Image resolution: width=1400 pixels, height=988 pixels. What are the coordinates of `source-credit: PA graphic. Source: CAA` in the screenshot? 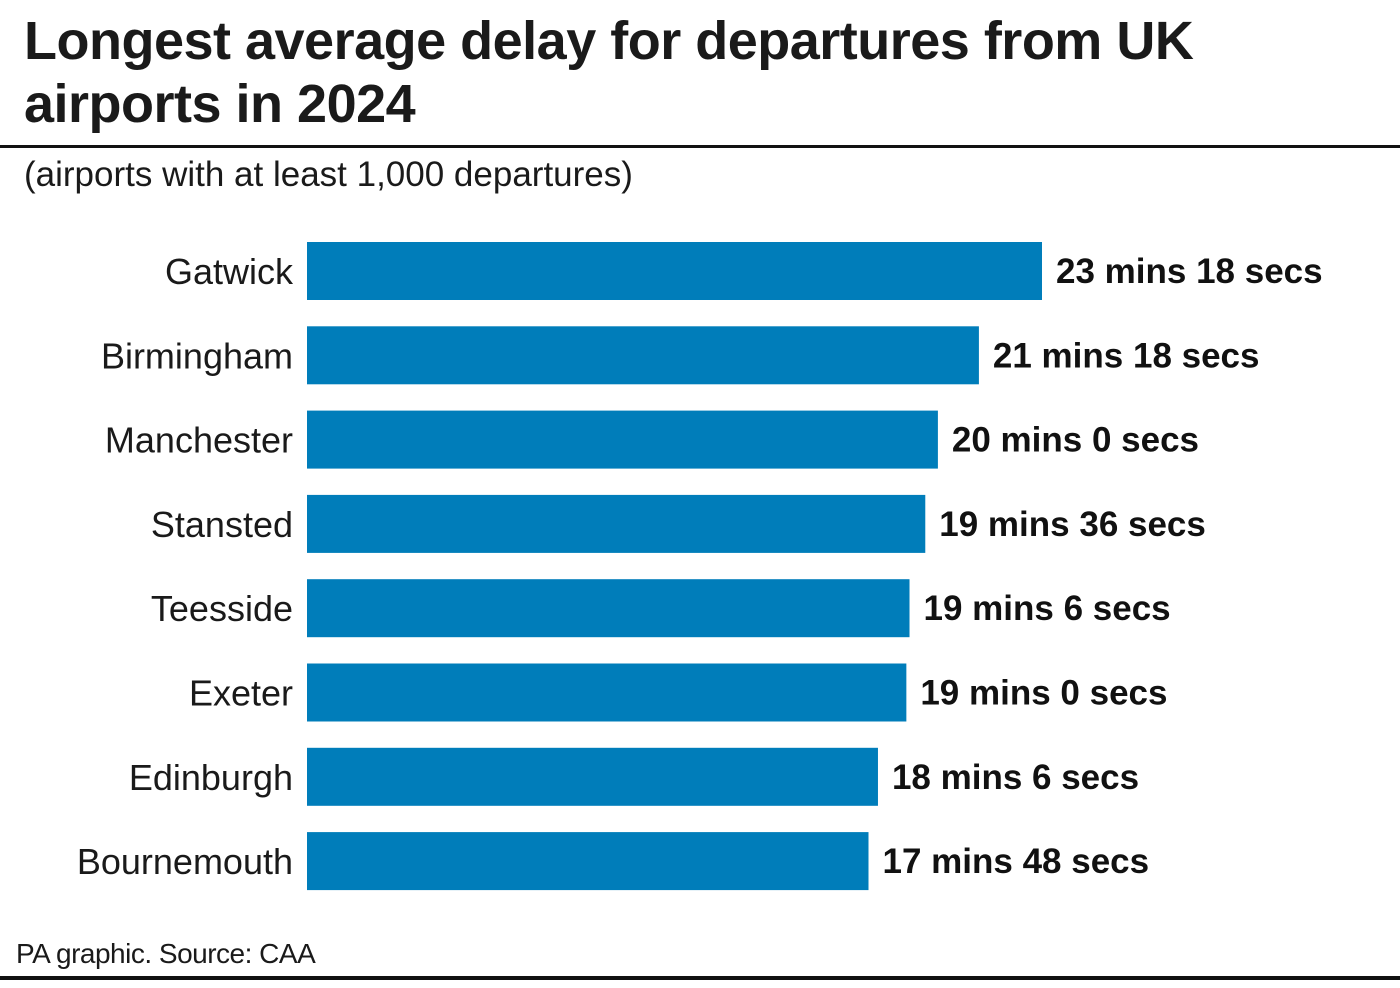 It's located at (166, 953).